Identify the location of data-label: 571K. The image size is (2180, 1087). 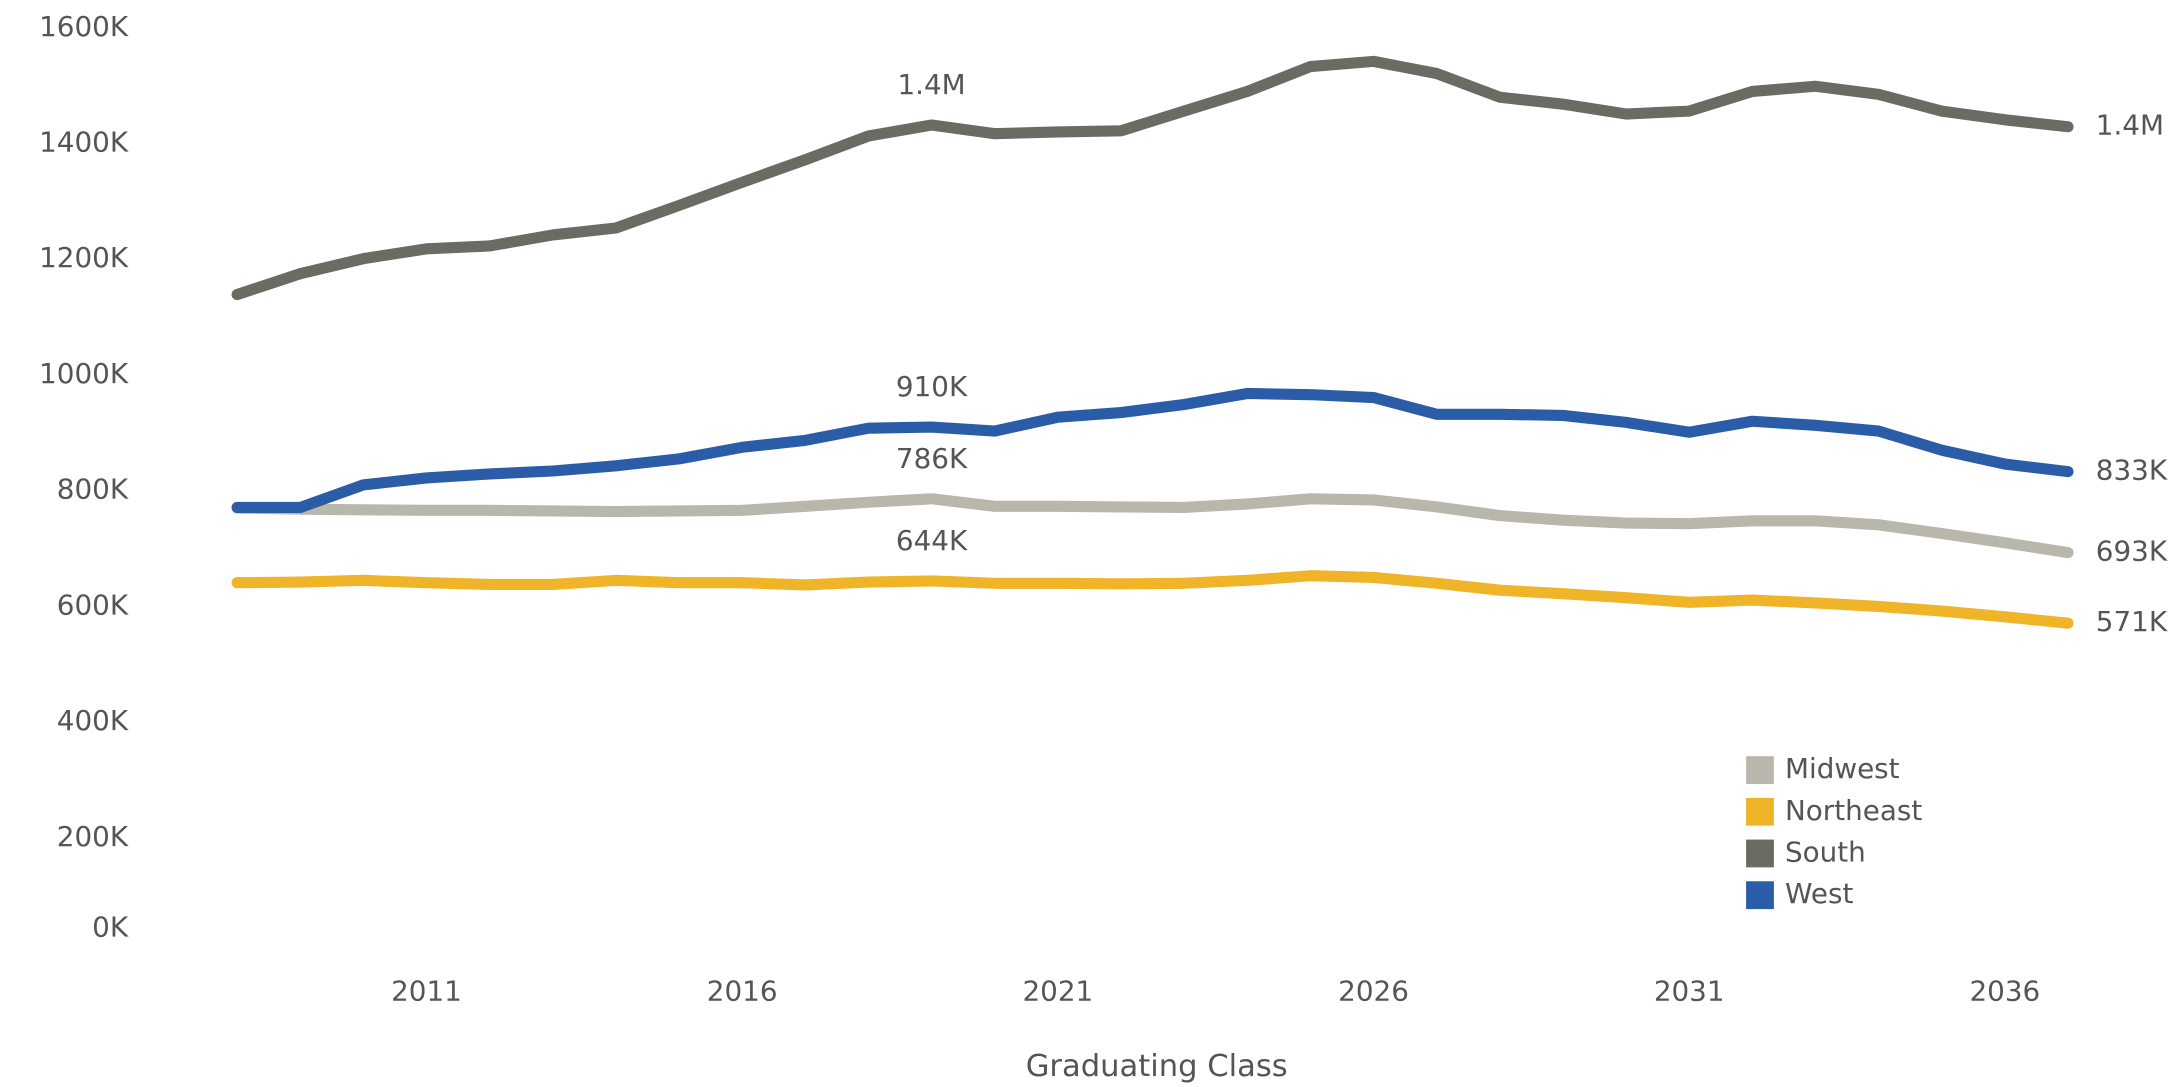
(2132, 621).